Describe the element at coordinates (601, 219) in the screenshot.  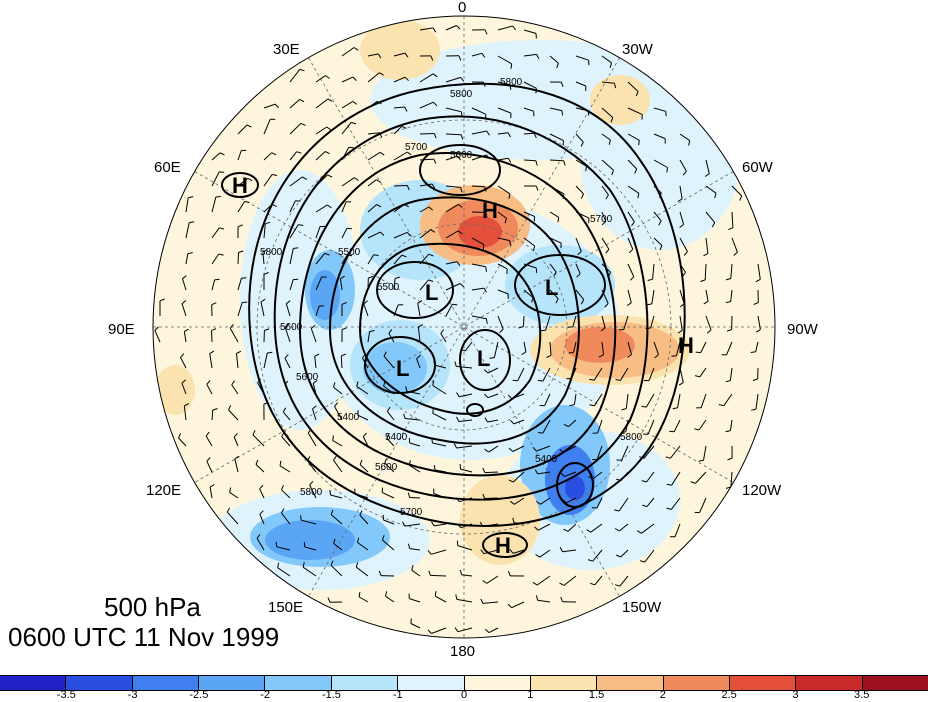
I see `contour-label: 5700` at that location.